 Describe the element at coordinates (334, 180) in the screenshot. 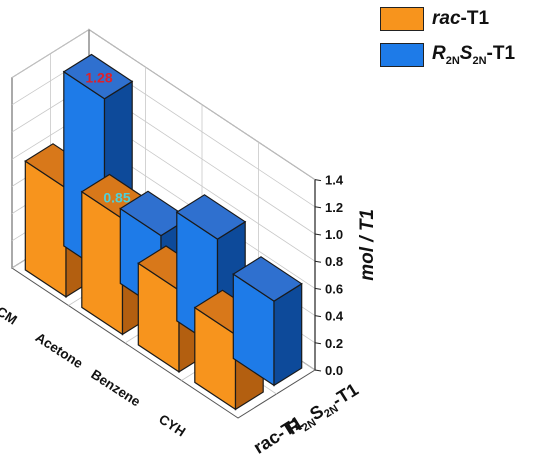

I see `z-tick-label: 1.4` at that location.